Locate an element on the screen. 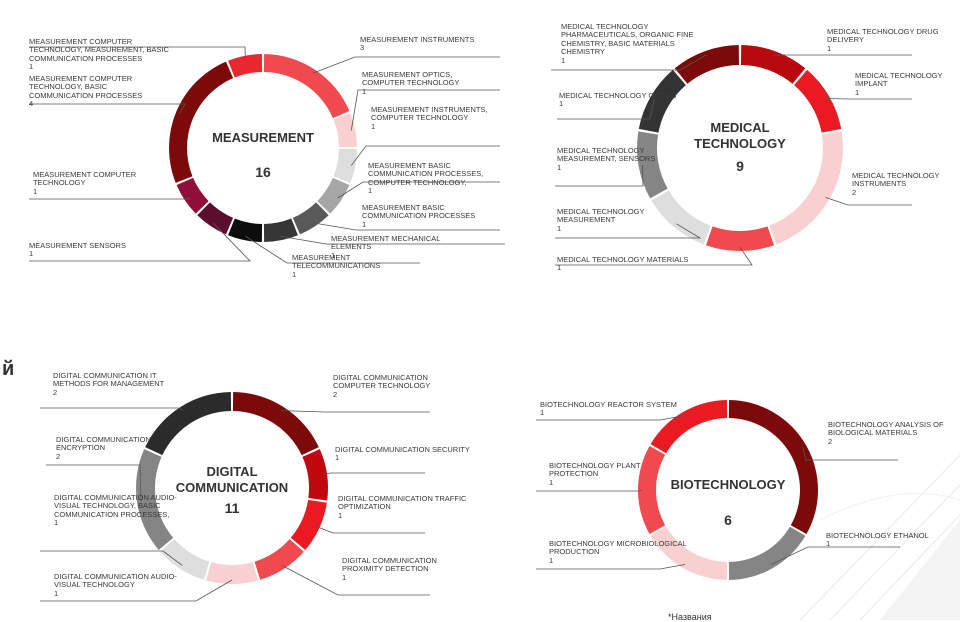 This screenshot has height=622, width=960. slice-label-text: MEDICAL TECHNOLOGY INSTRUMENTS is located at coordinates (903, 180).